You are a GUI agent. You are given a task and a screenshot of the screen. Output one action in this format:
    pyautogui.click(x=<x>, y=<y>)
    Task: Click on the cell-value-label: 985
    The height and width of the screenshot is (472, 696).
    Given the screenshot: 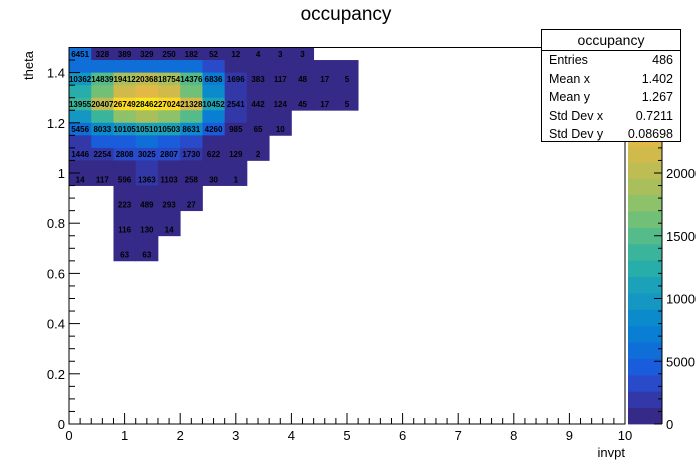 What is the action you would take?
    pyautogui.click(x=236, y=129)
    